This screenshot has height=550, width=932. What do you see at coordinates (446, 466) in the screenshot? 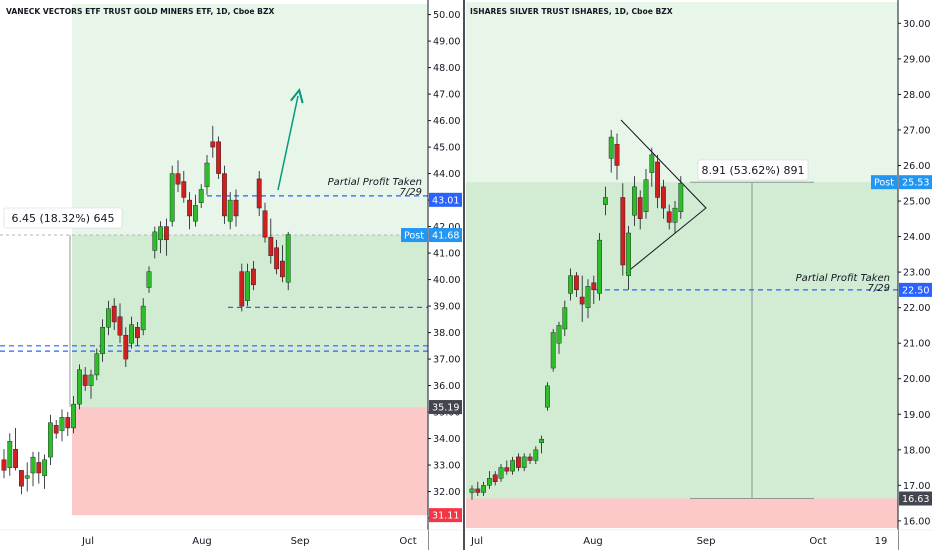
I see `y-tick-label: 33.00` at bounding box center [446, 466].